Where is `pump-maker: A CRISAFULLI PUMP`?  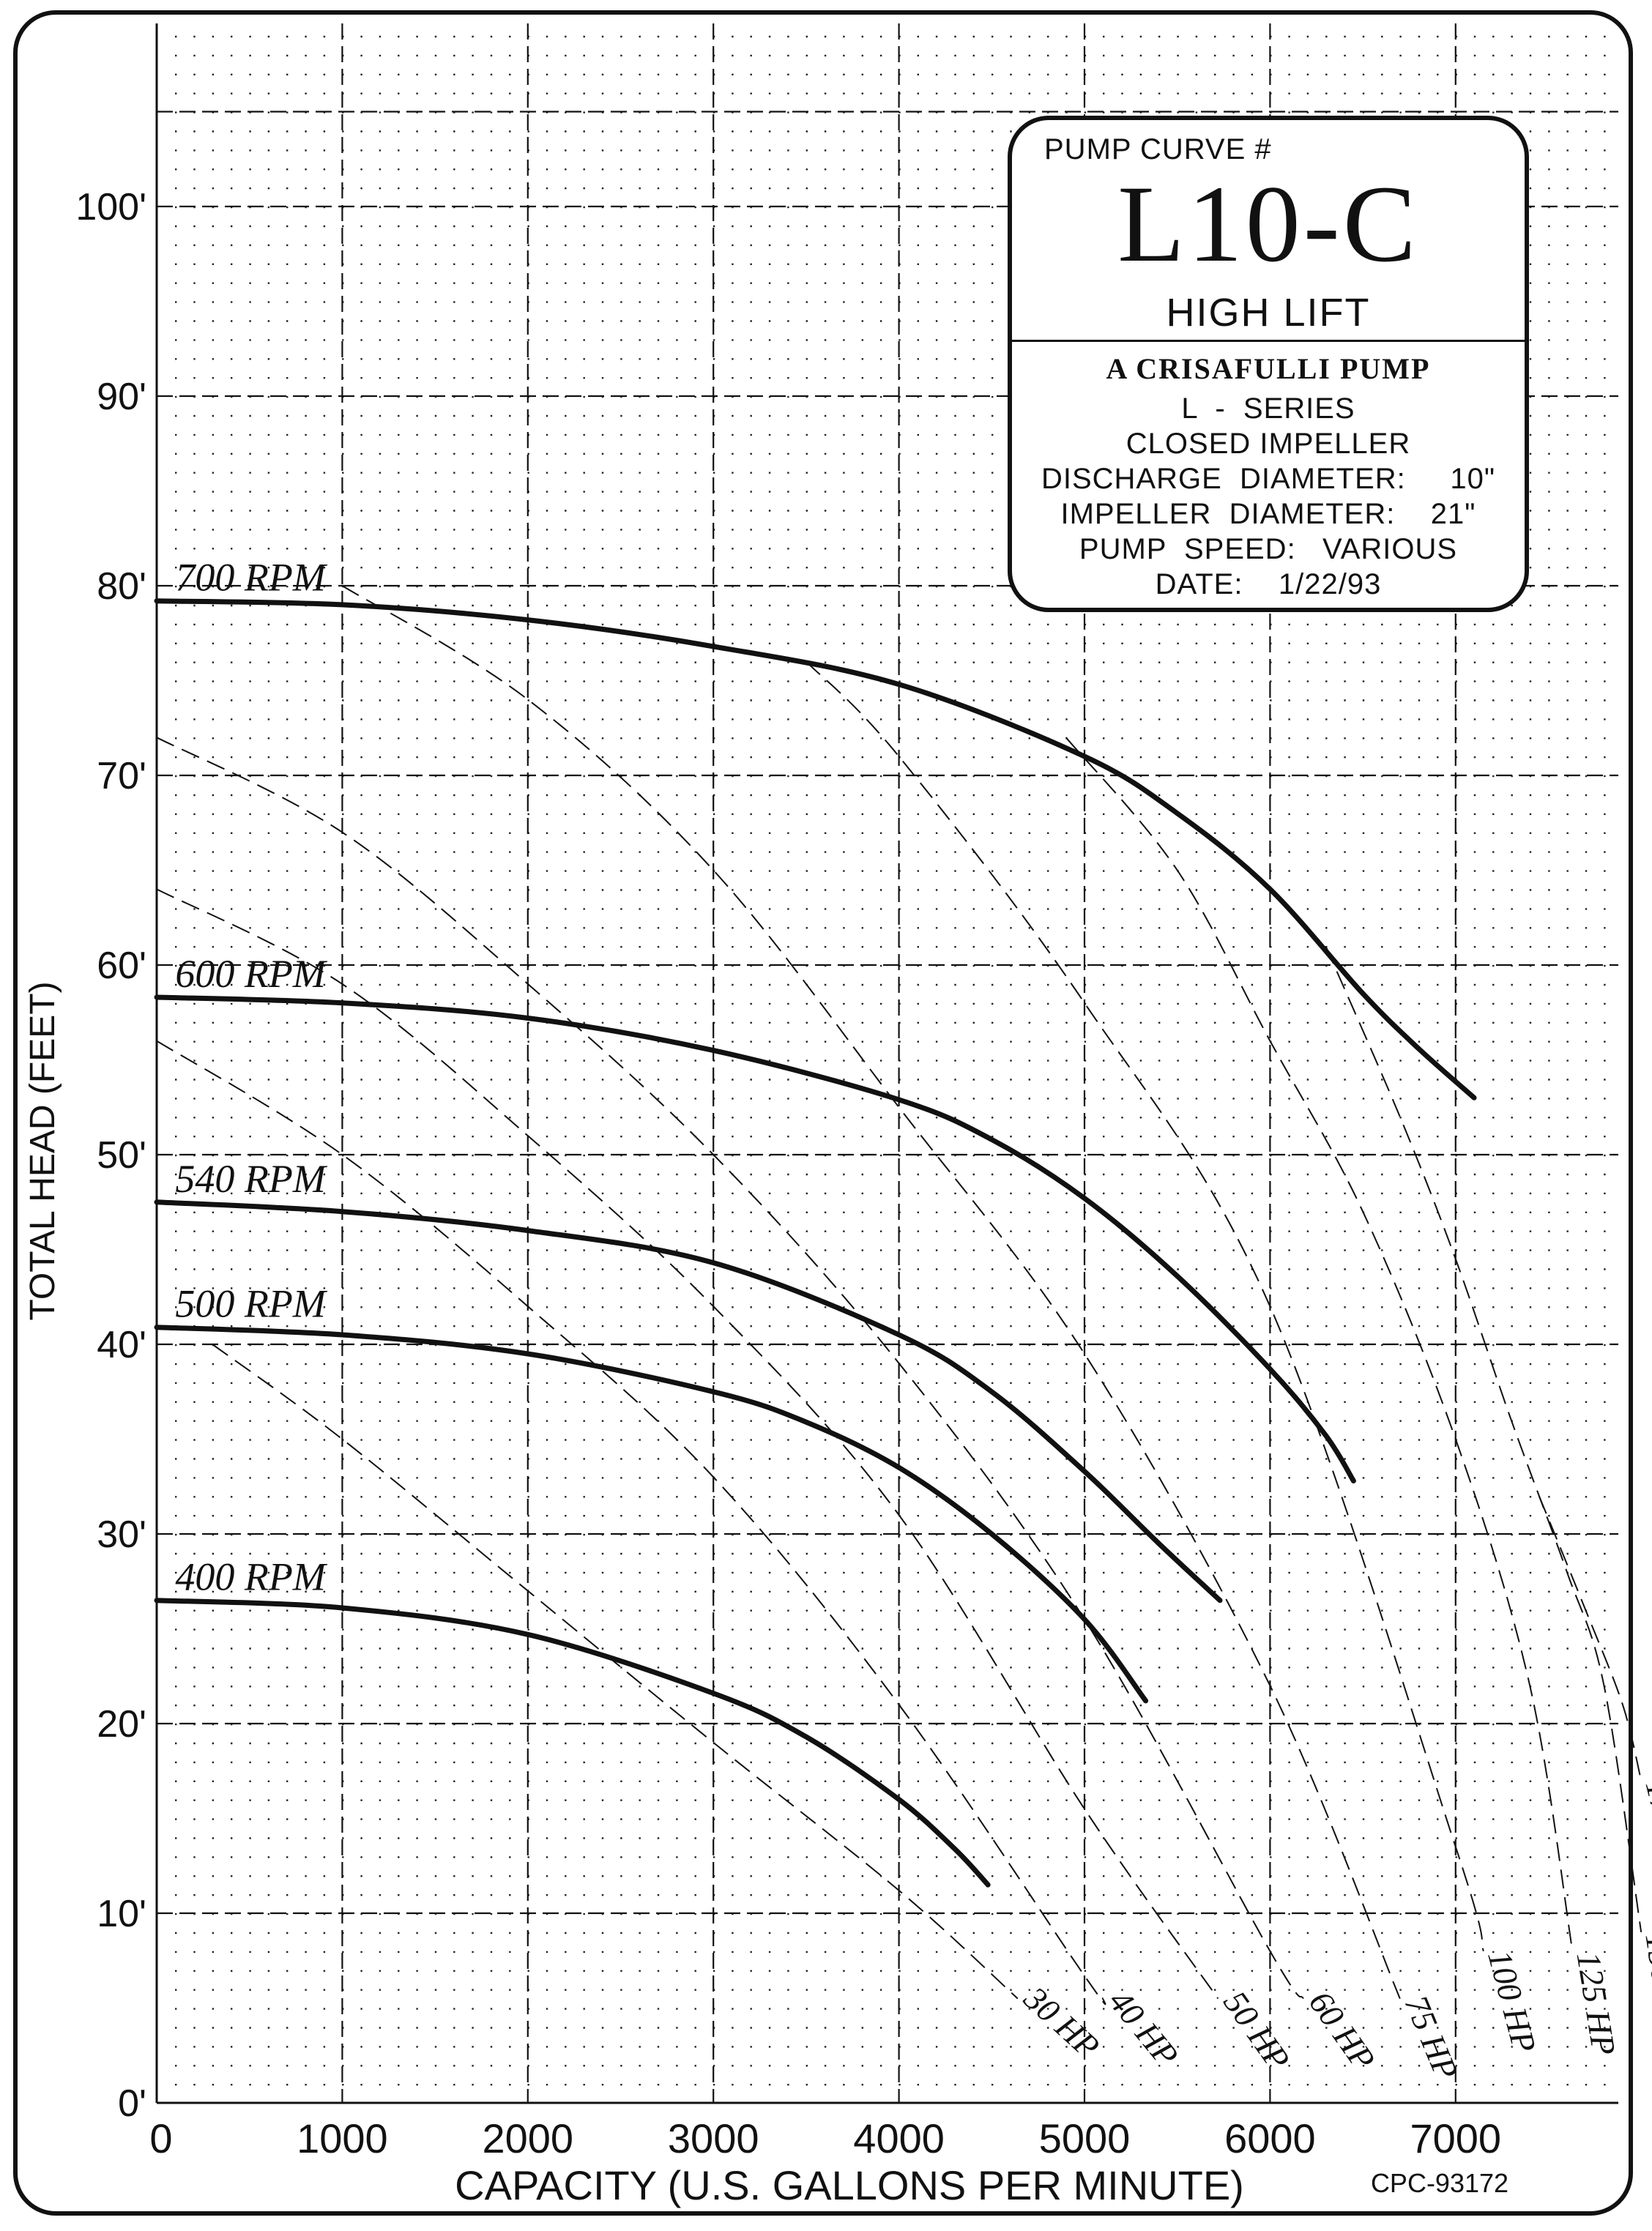 pump-maker: A CRISAFULLI PUMP is located at coordinates (1269, 368).